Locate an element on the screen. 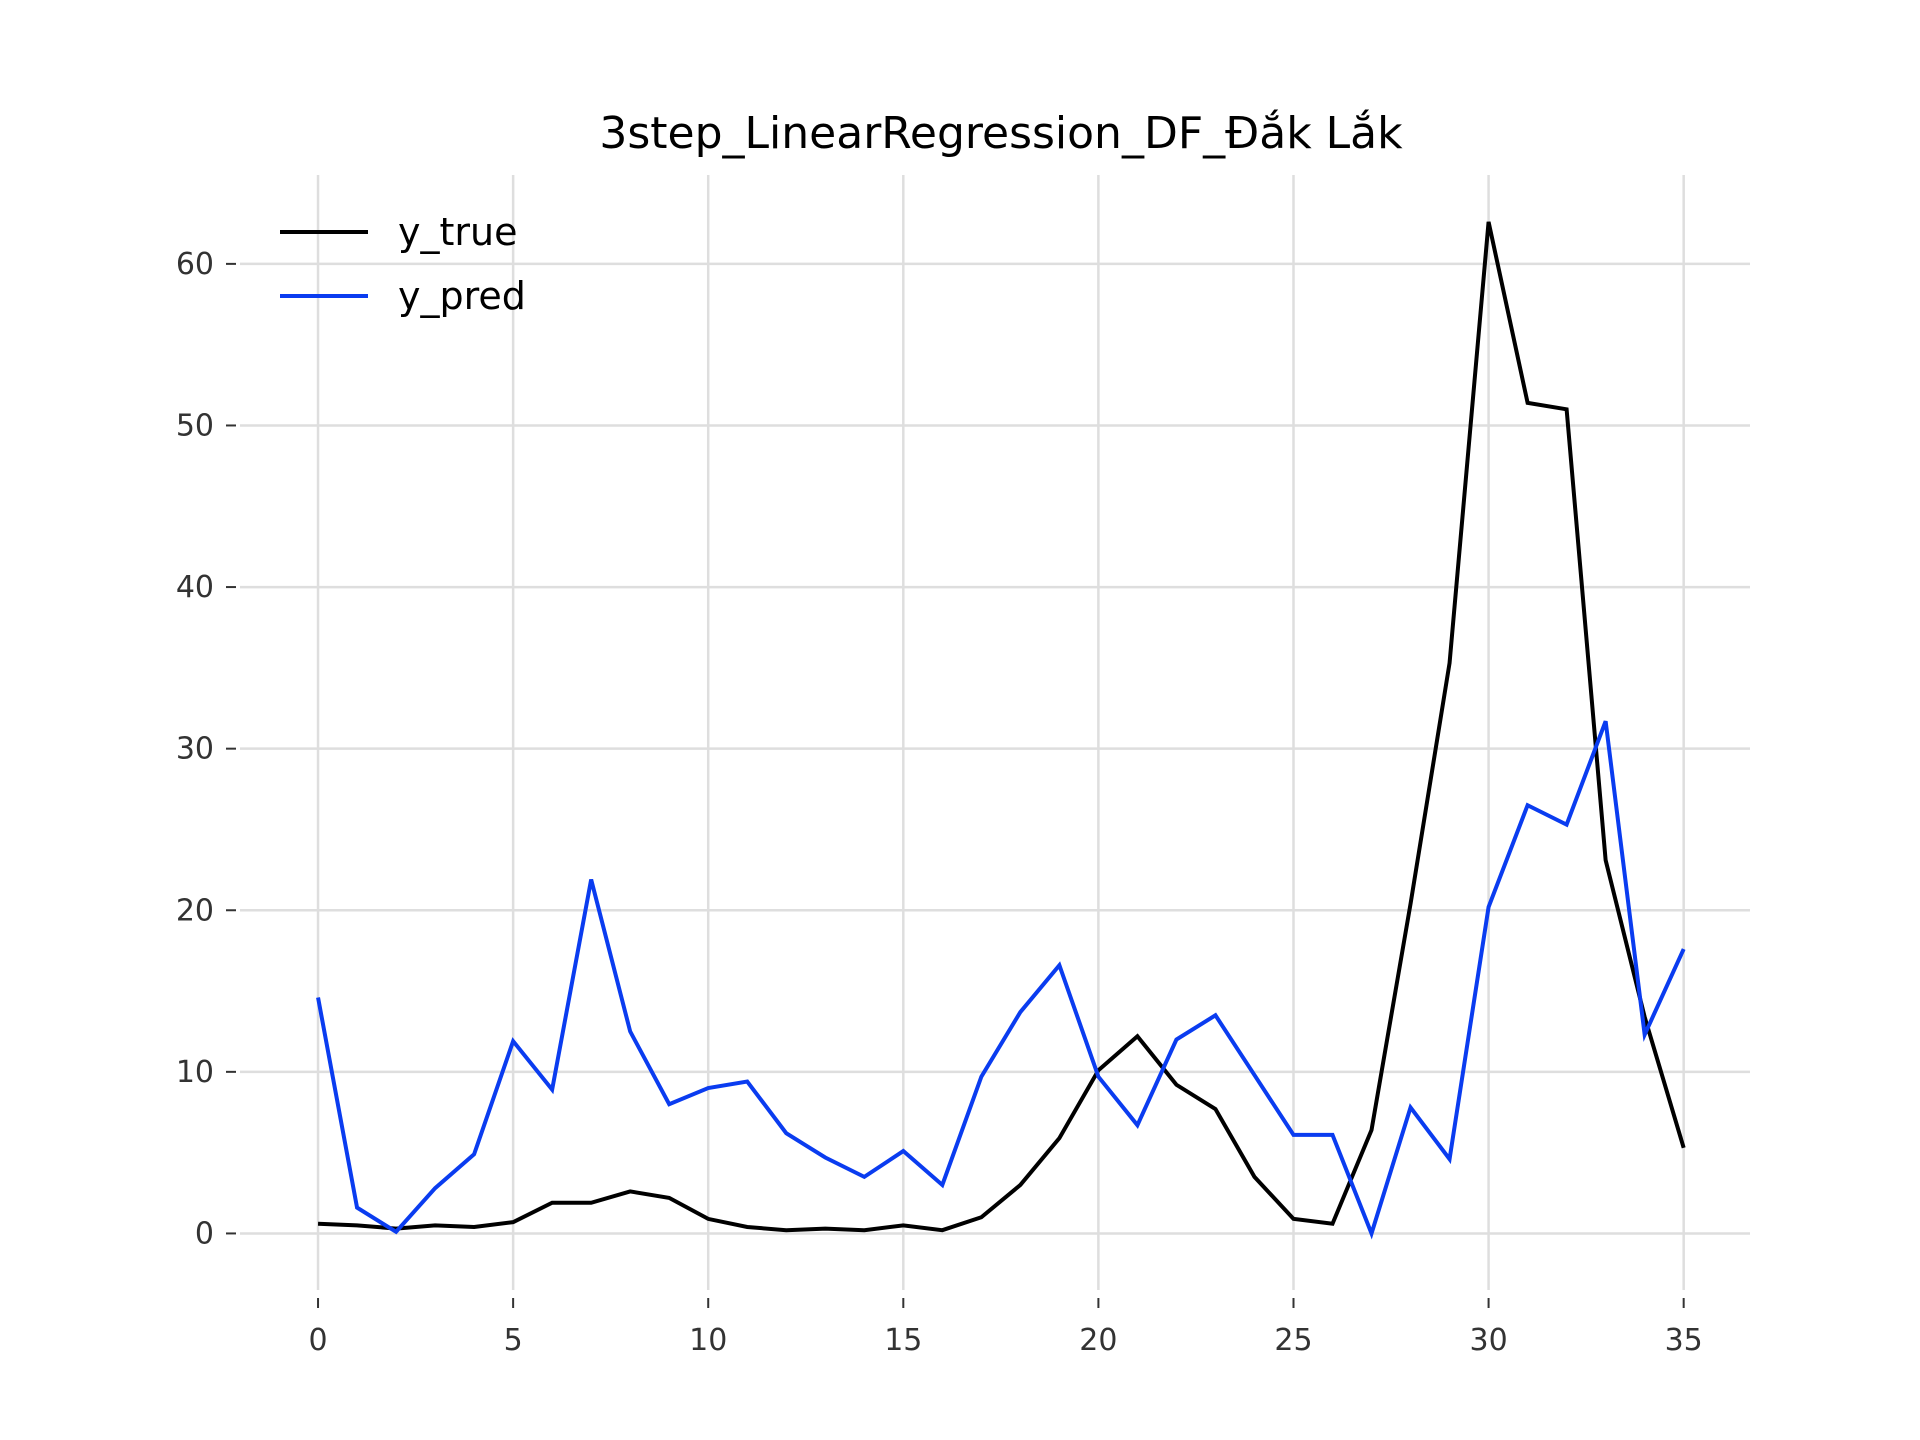 This screenshot has height=1440, width=1920. x-tick-label: 5 is located at coordinates (513, 1340).